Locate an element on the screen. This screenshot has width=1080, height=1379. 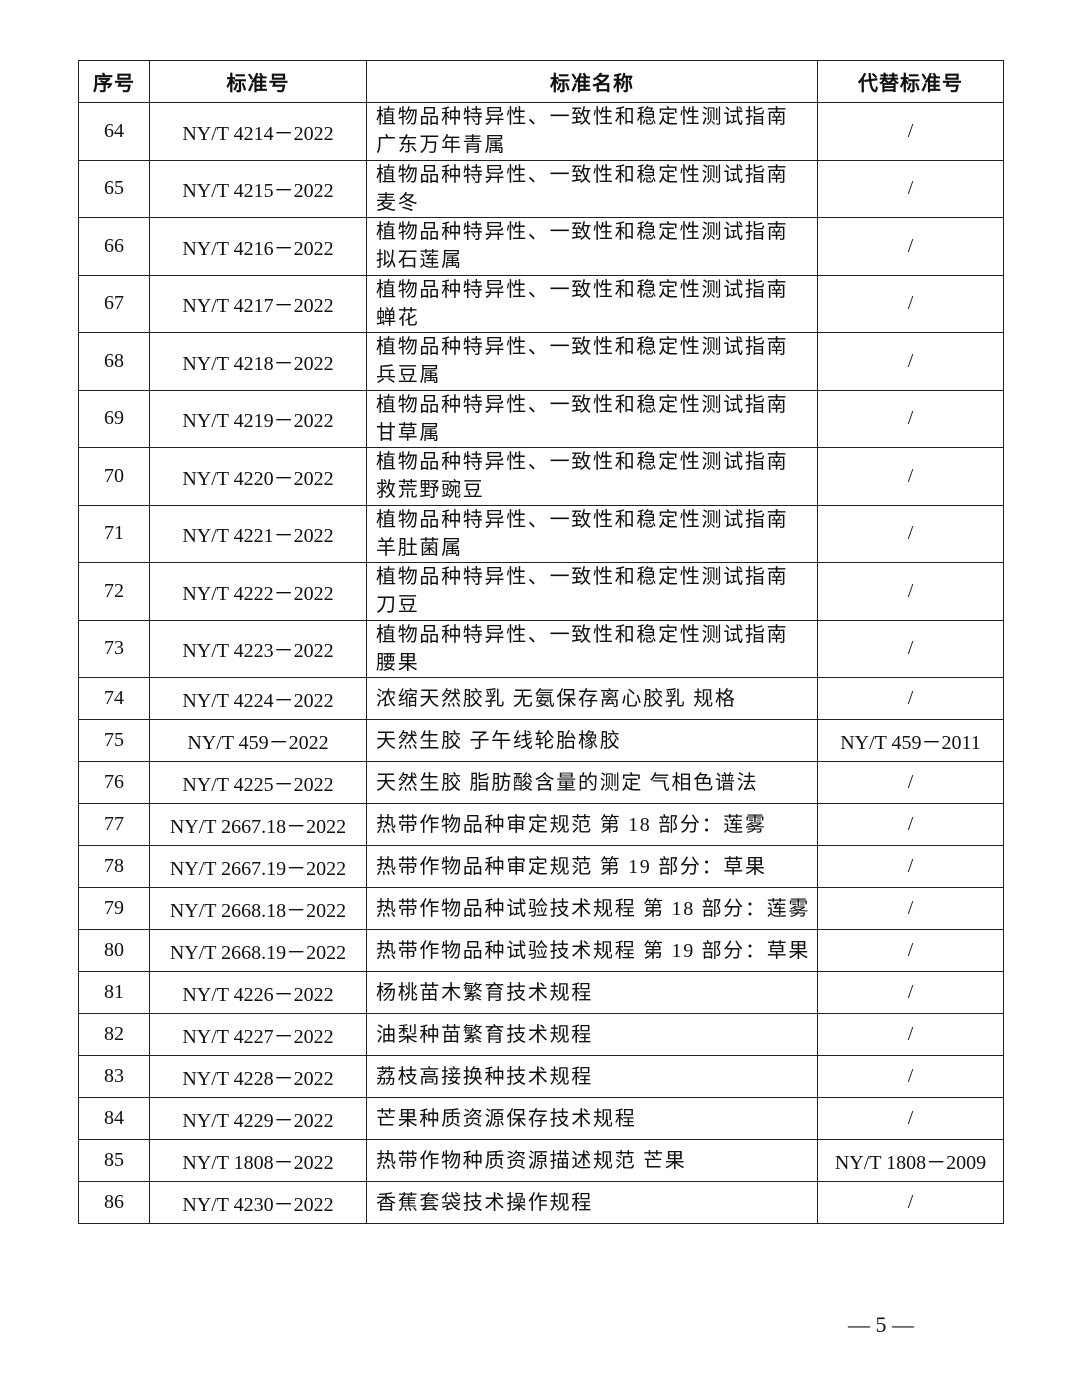
header-replaced-standard: 代替标准号 is located at coordinates (910, 81).